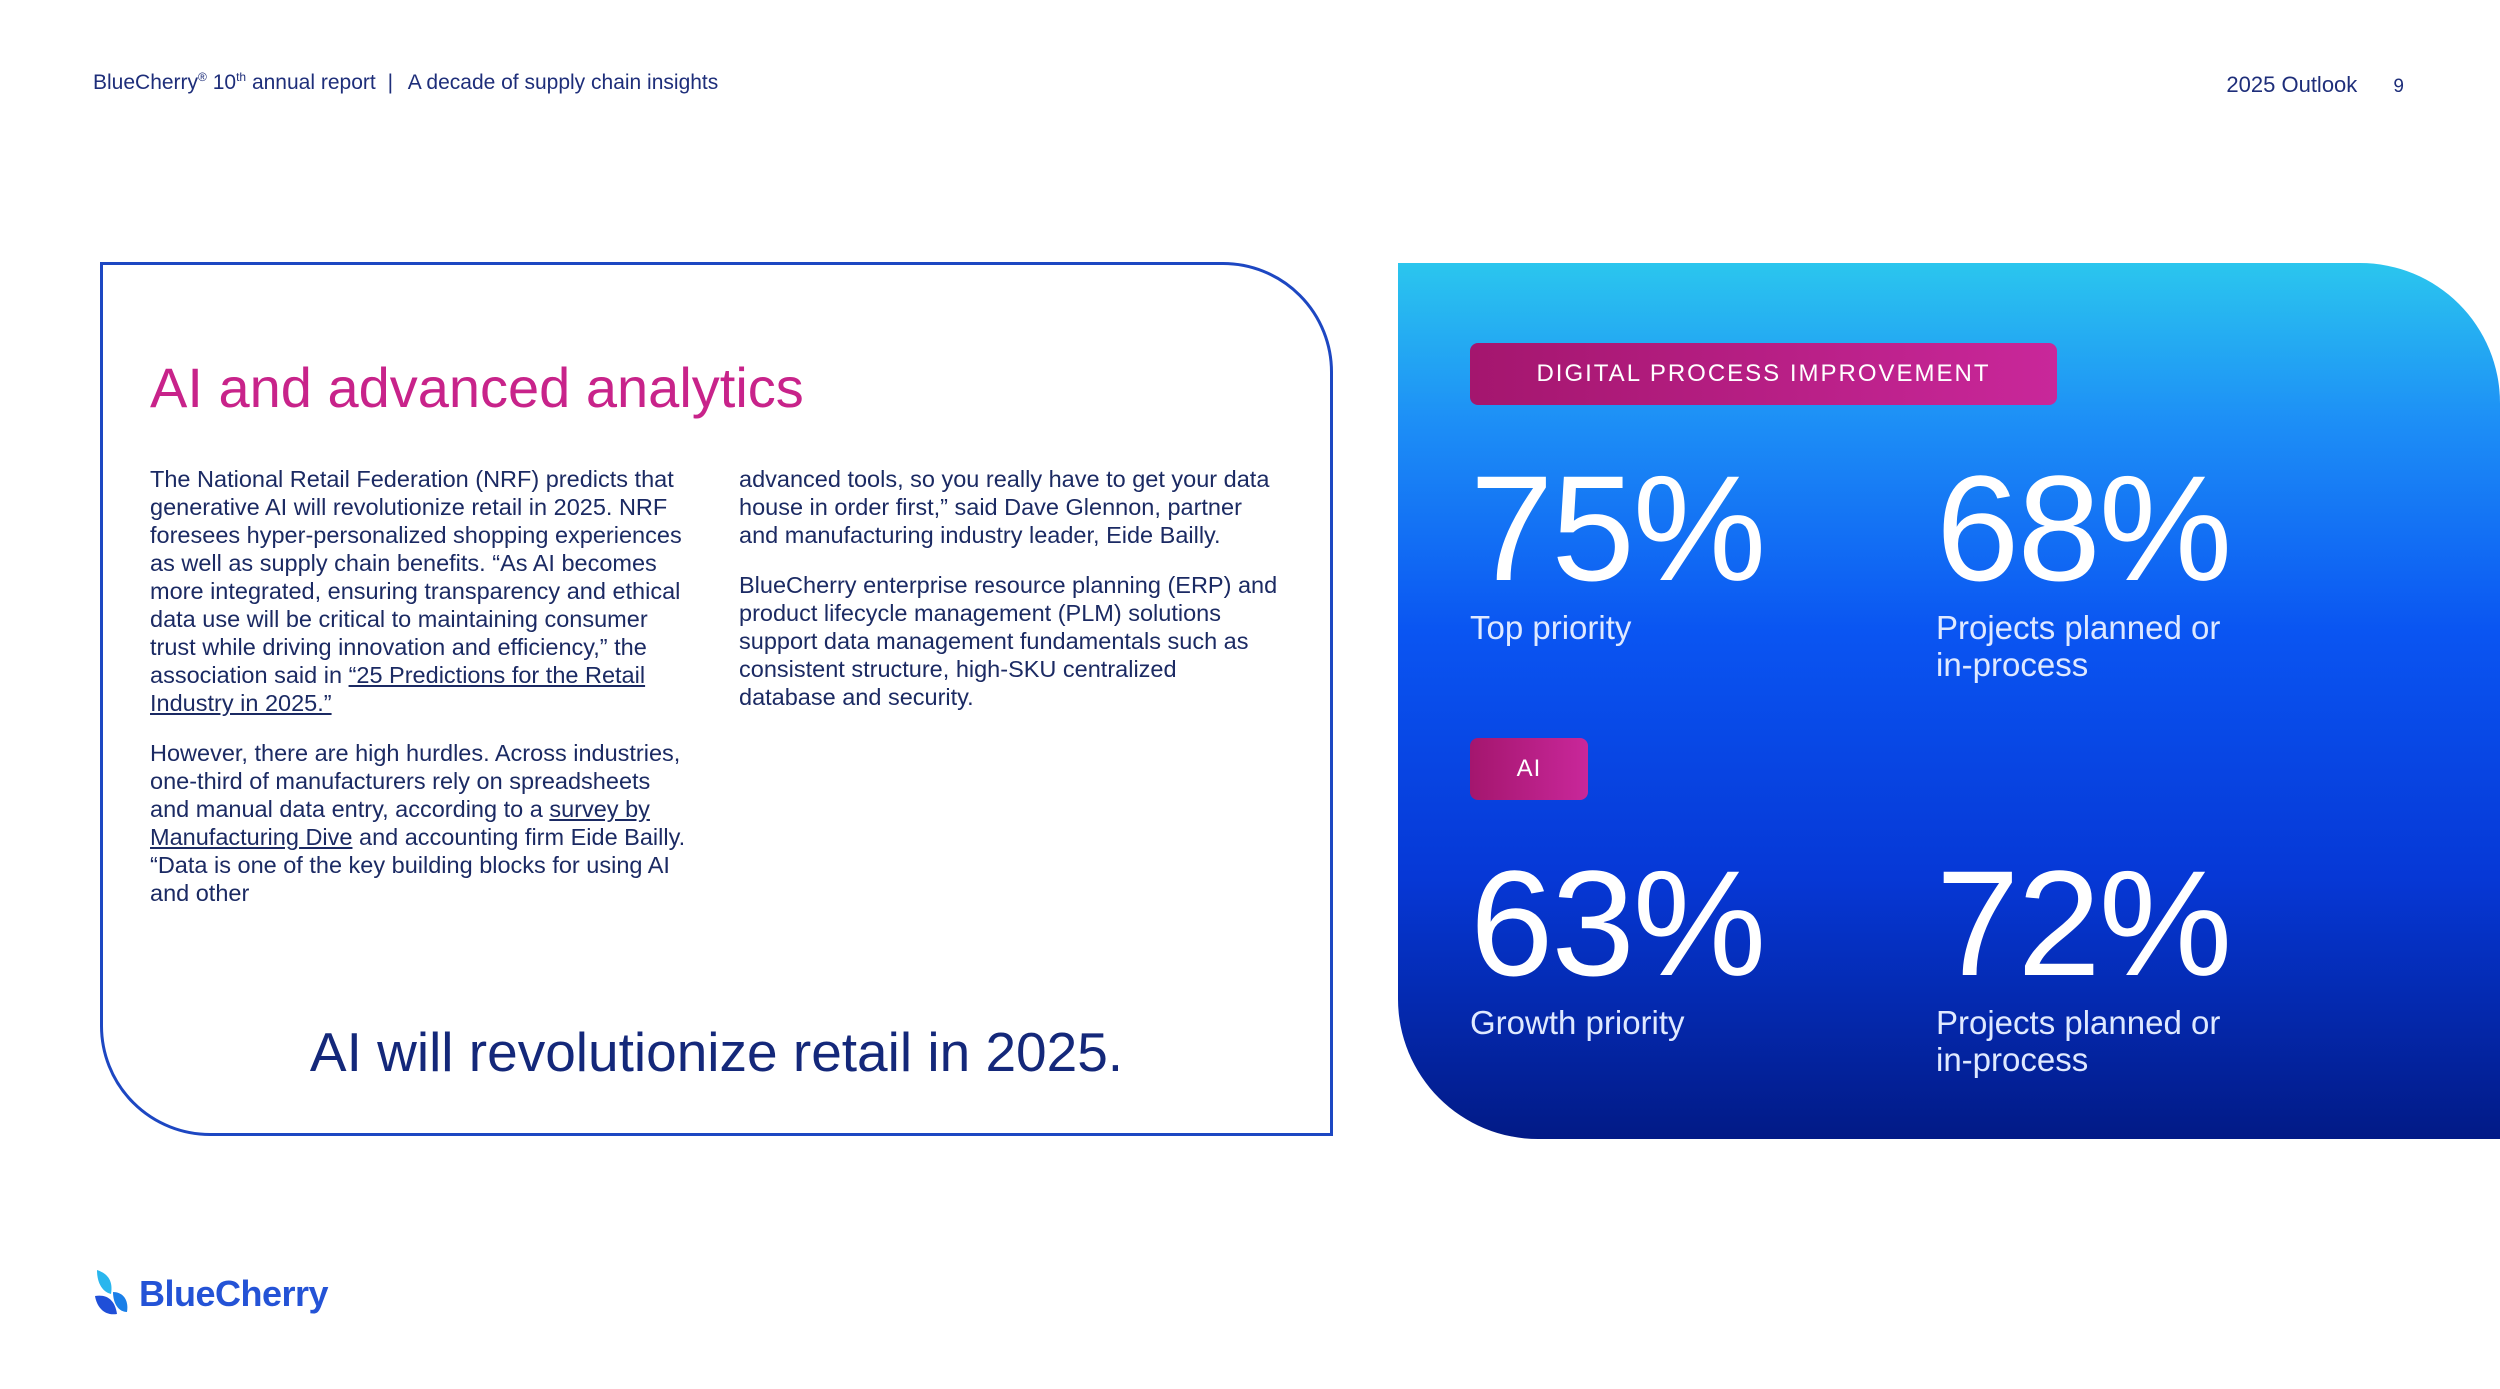  What do you see at coordinates (716, 1052) in the screenshot?
I see `card-tagline: AI will revolutionize retail in 2025.` at bounding box center [716, 1052].